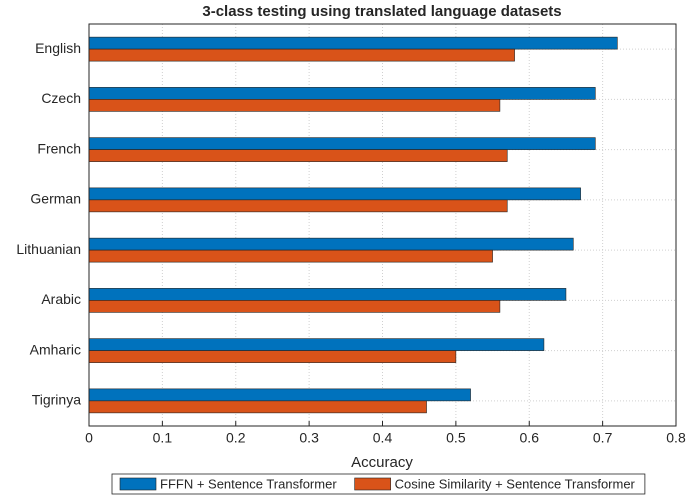 The image size is (686, 504). What do you see at coordinates (309, 438) in the screenshot?
I see `x-tick-label: 0.3` at bounding box center [309, 438].